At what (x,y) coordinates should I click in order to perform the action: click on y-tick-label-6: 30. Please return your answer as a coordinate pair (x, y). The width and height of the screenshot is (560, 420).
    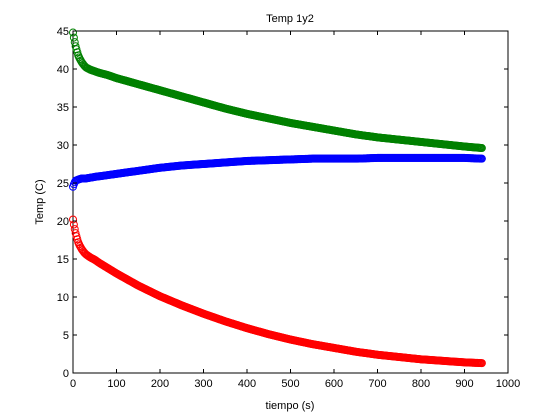
    Looking at the image, I should click on (63, 146).